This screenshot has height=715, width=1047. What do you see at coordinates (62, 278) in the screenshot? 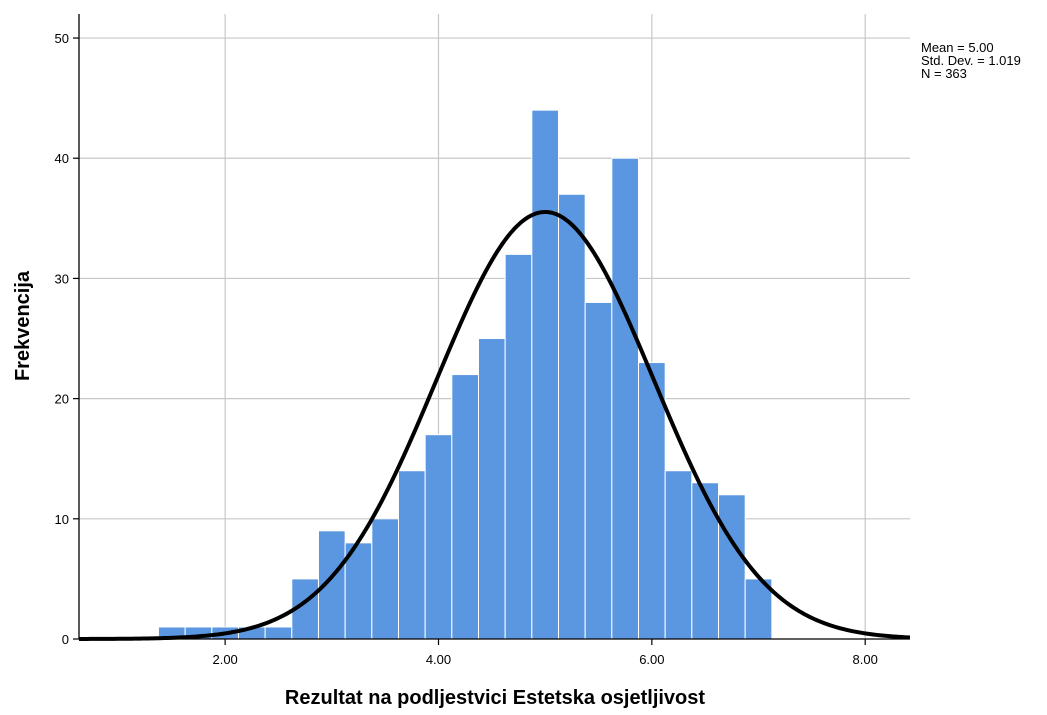
I see `y-tick-label: 30` at bounding box center [62, 278].